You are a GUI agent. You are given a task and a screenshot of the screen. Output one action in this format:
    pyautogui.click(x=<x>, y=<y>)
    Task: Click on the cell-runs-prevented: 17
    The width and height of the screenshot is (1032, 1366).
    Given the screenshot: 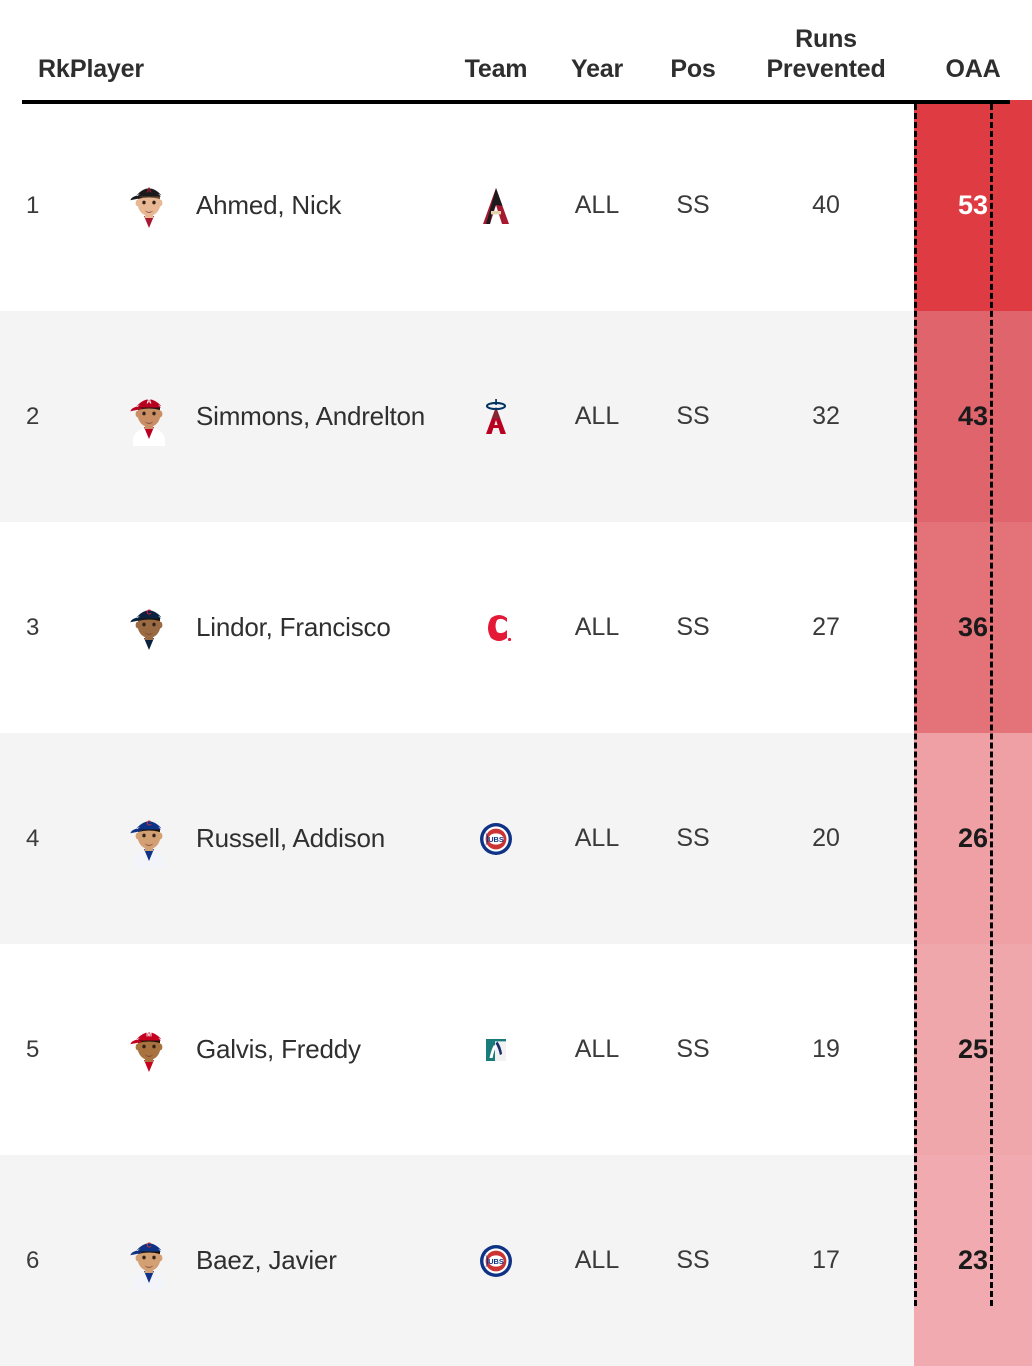 What is the action you would take?
    pyautogui.click(x=829, y=1260)
    